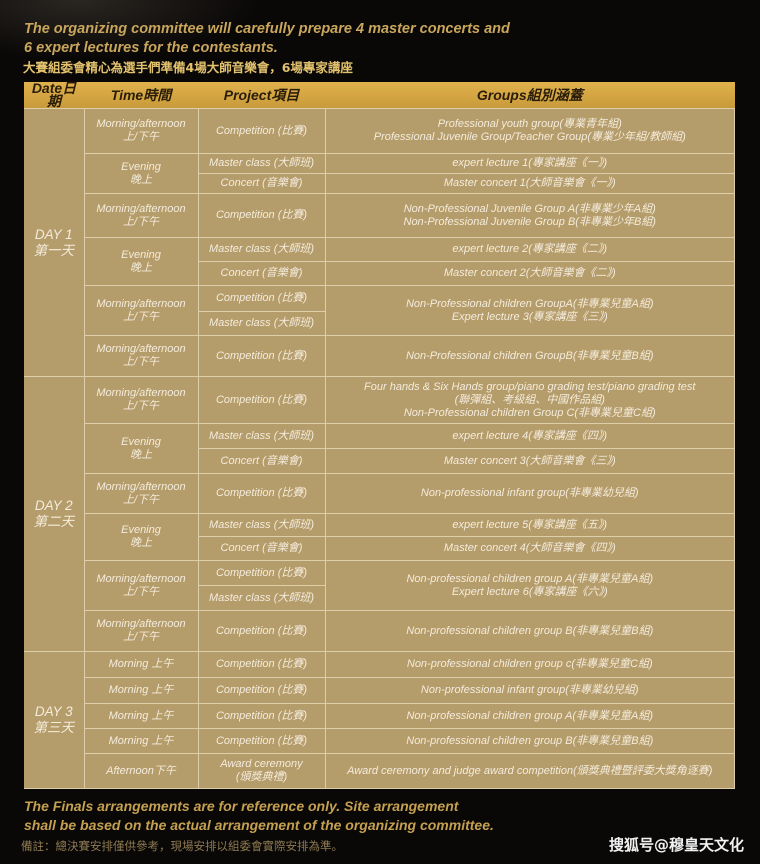 This screenshot has height=864, width=760. I want to click on watermark: 搜狐号@穆皇天文化, so click(676, 845).